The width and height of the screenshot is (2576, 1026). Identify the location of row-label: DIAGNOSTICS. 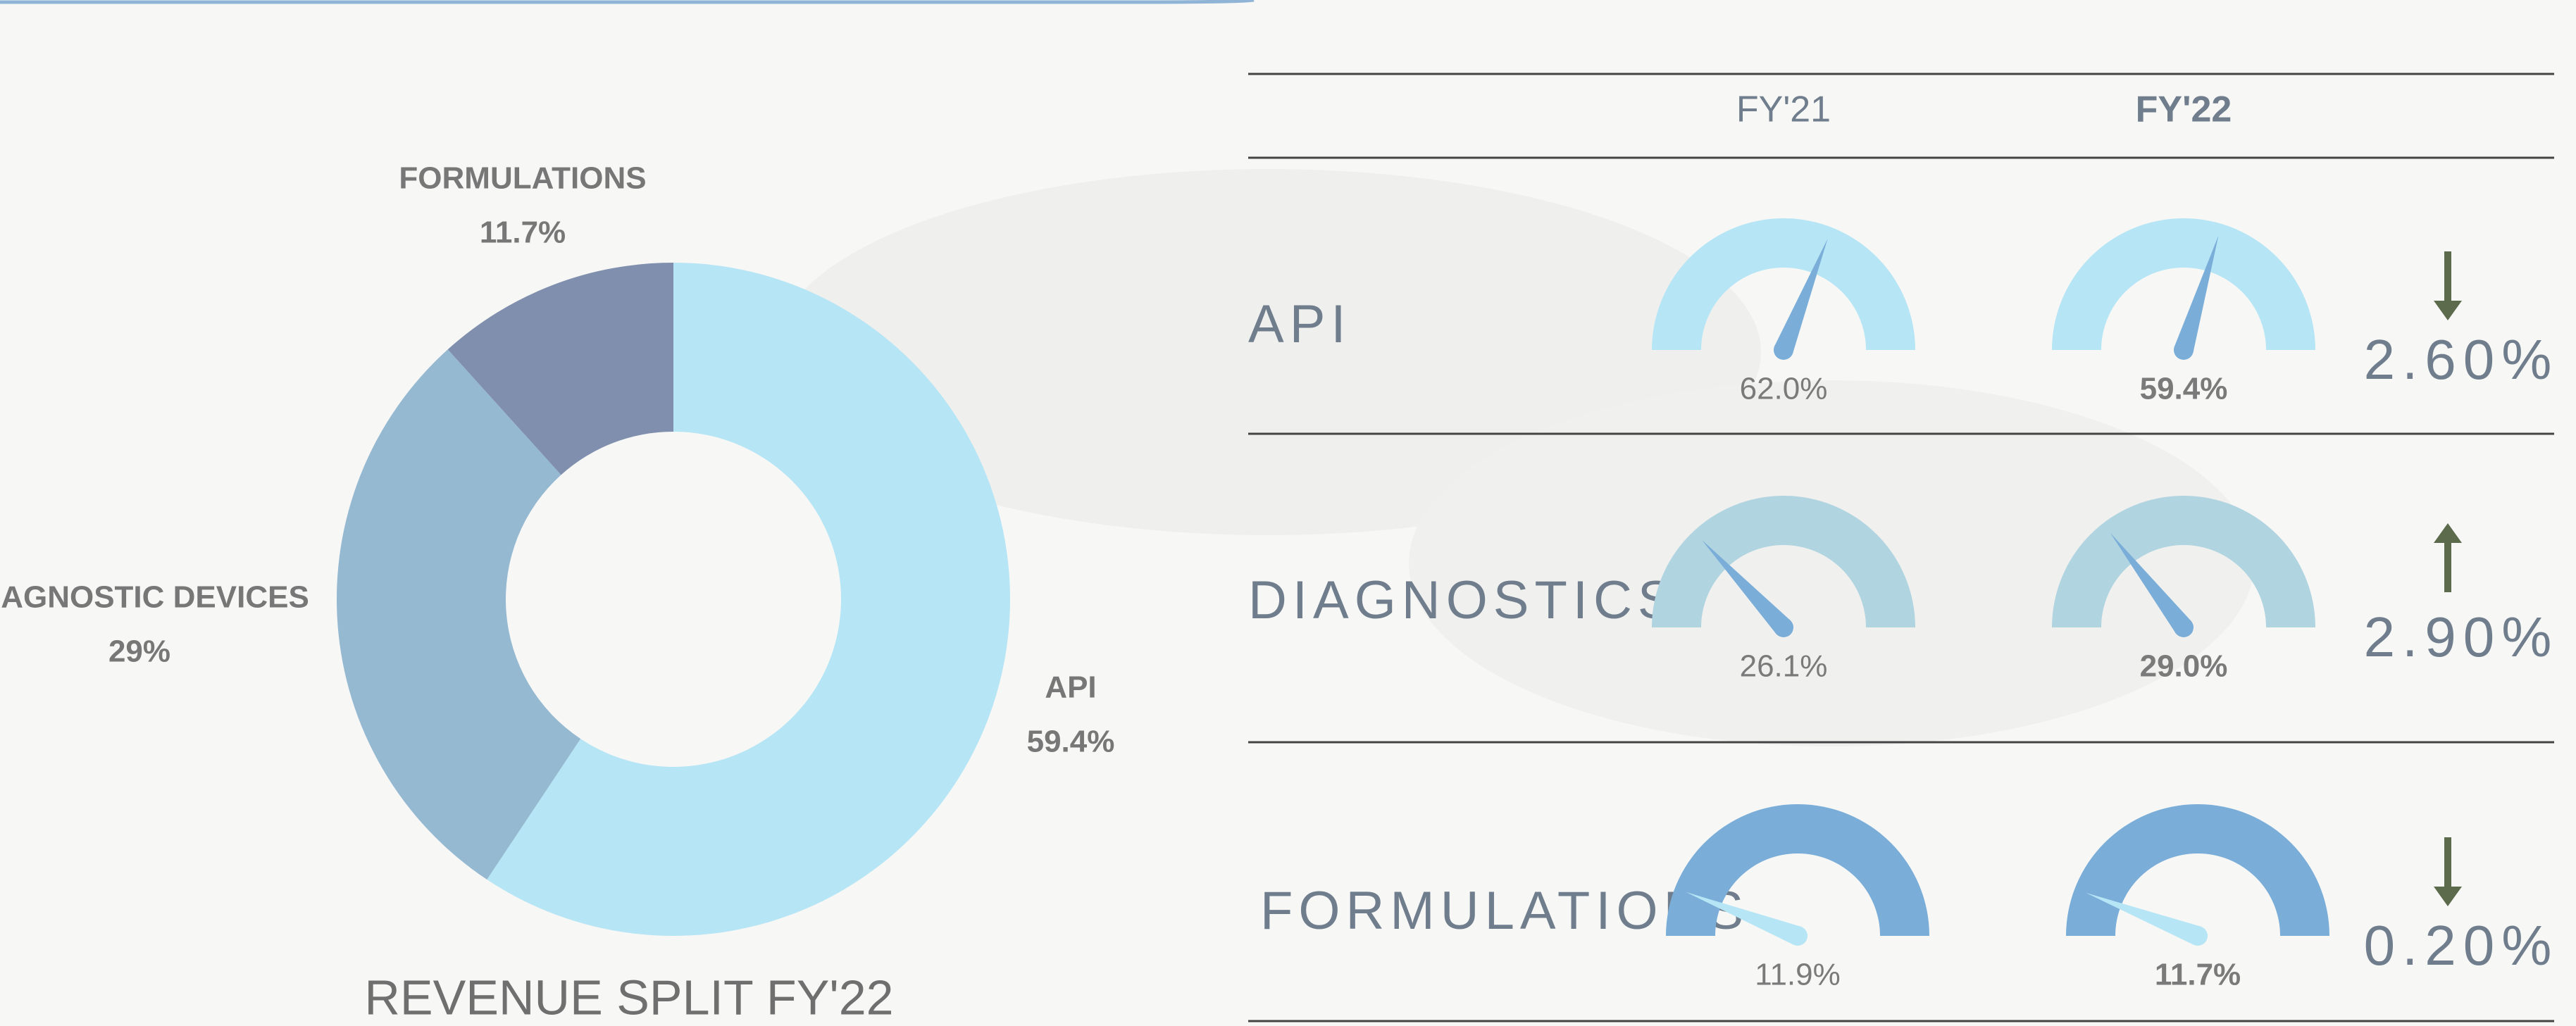
(1463, 600).